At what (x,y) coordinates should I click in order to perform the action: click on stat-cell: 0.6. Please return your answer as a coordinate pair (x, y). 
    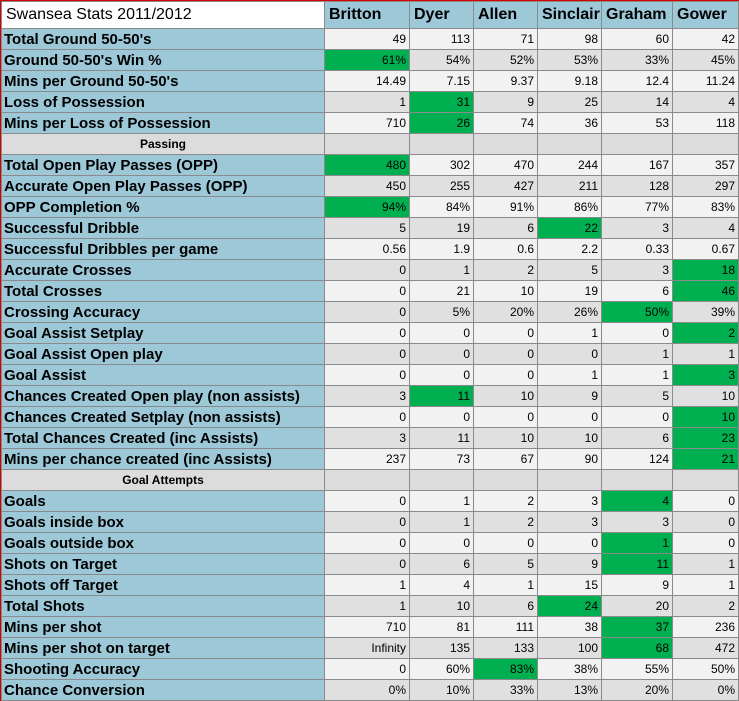
    Looking at the image, I should click on (505, 249).